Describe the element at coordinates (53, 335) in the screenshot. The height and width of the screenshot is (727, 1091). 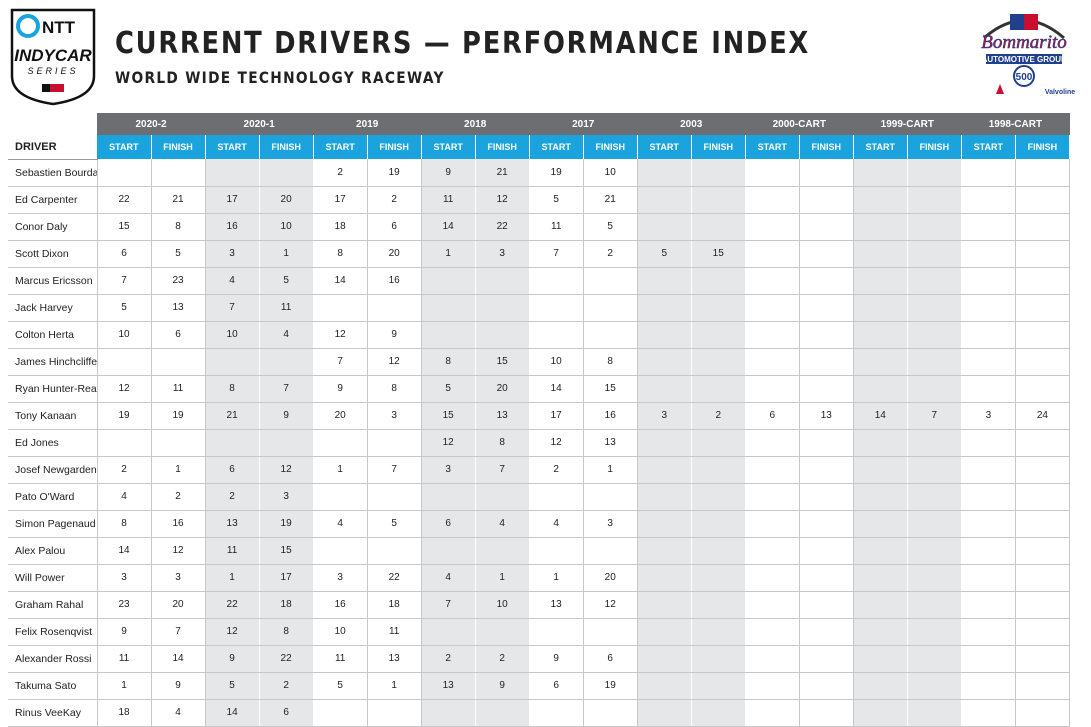
I see `driver-name: Colton Herta` at that location.